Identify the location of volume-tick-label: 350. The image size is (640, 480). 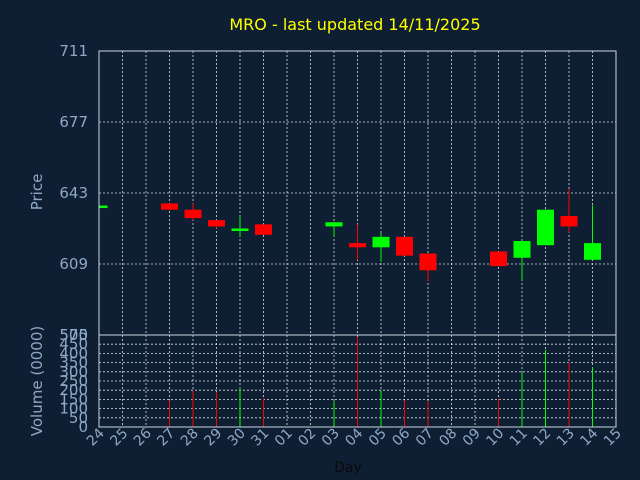
(73, 363).